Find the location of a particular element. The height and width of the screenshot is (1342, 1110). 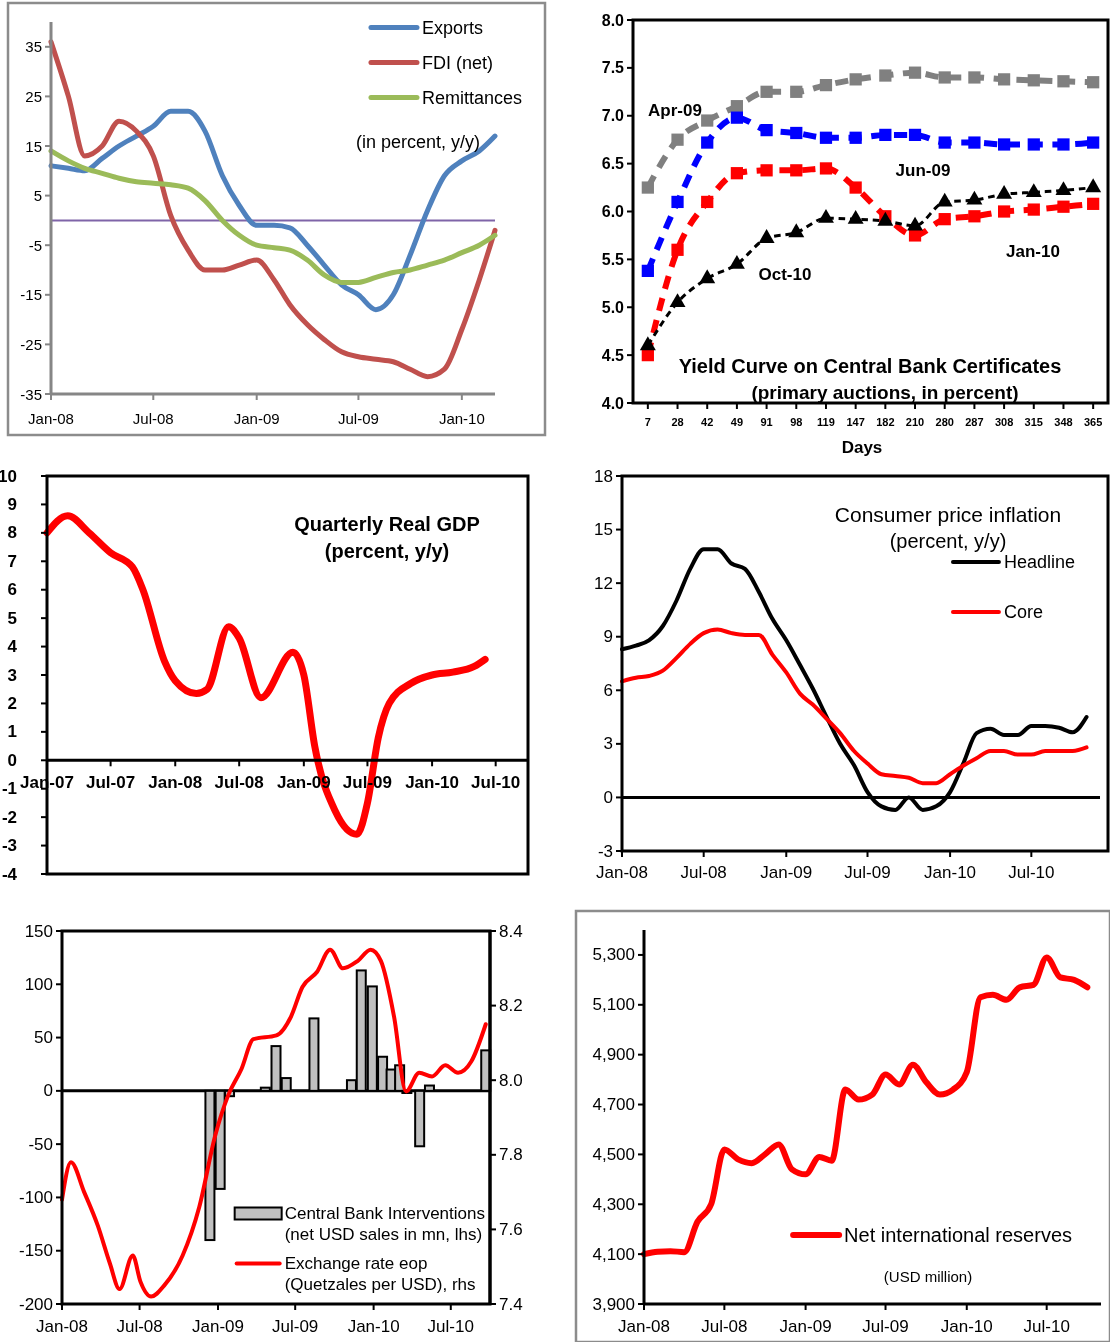

x-tick-label: 7 is located at coordinates (647, 422).